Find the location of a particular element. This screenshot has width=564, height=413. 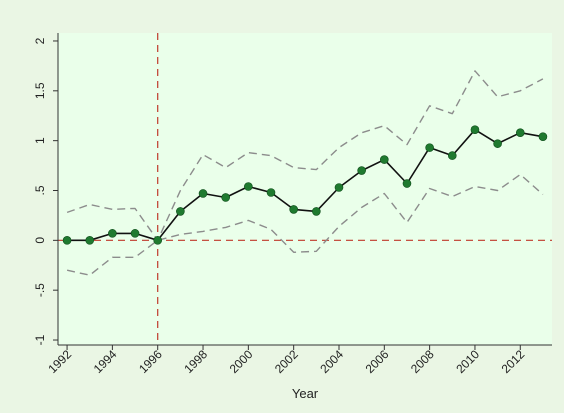

y-tick-label: .5 is located at coordinates (40, 190).